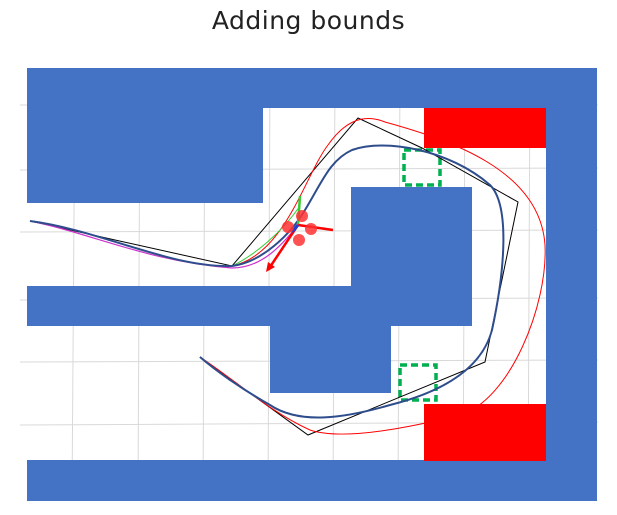  What do you see at coordinates (418, 382) in the screenshot?
I see `target-box-bottom` at bounding box center [418, 382].